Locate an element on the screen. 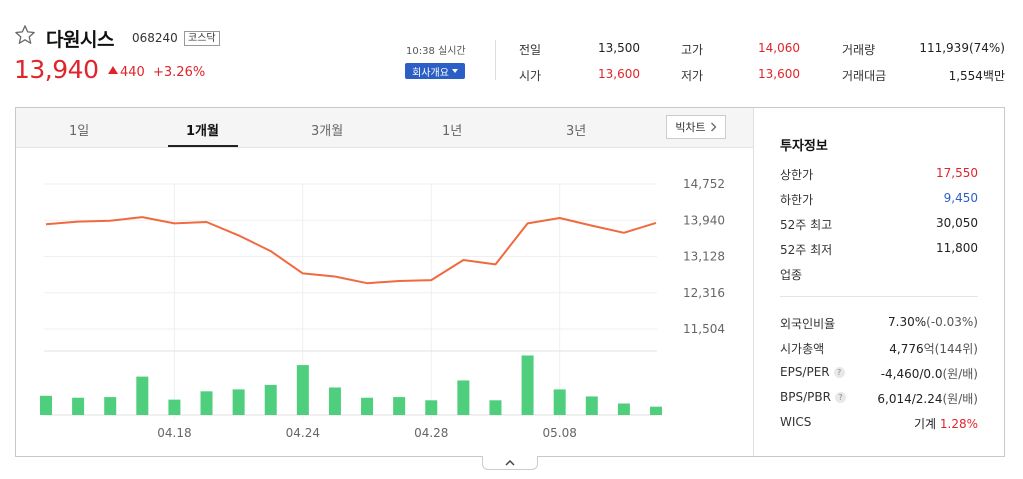 This screenshot has height=479, width=1023. trade-amount-label: 거래대금 is located at coordinates (864, 76).